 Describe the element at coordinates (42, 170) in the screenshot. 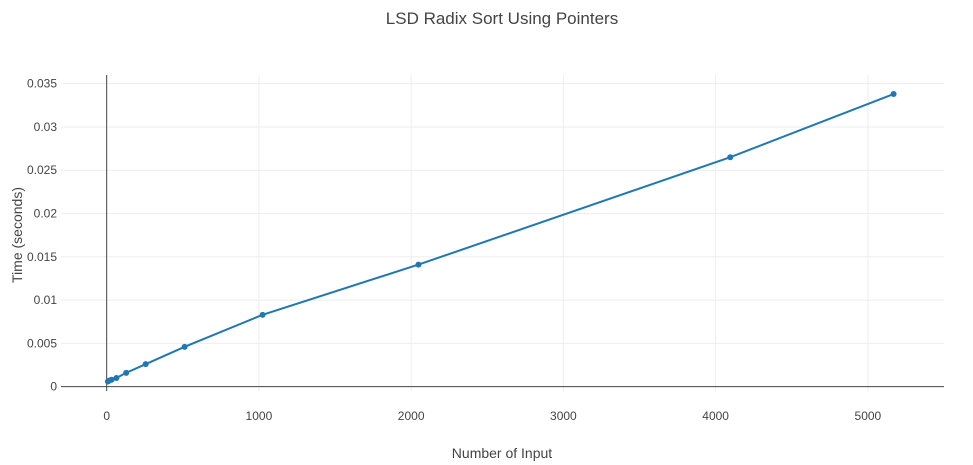

I see `y-tick-label: 0.025` at that location.